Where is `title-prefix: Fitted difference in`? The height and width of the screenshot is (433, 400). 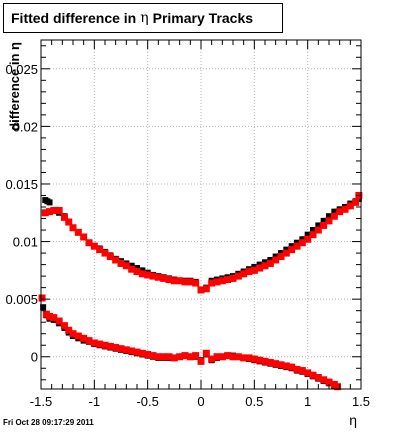 title-prefix: Fitted difference in is located at coordinates (74, 18).